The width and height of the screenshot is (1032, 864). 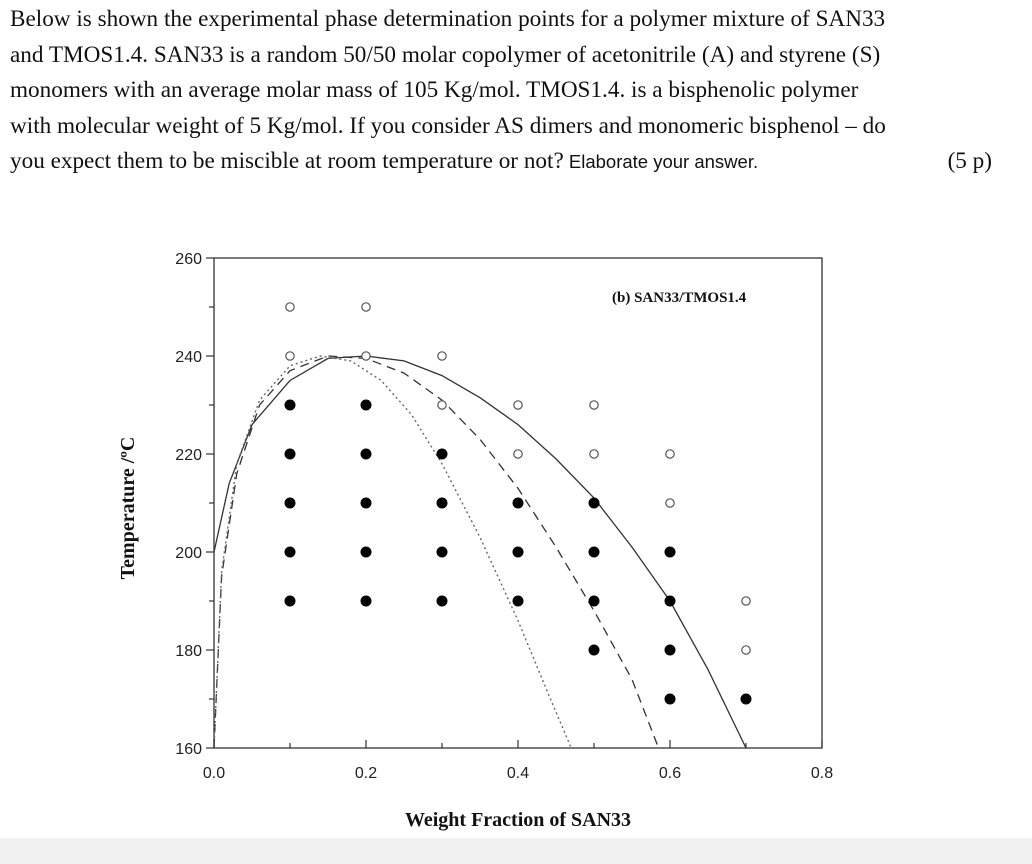 What do you see at coordinates (822, 773) in the screenshot?
I see `x-tick-label: 0.8` at bounding box center [822, 773].